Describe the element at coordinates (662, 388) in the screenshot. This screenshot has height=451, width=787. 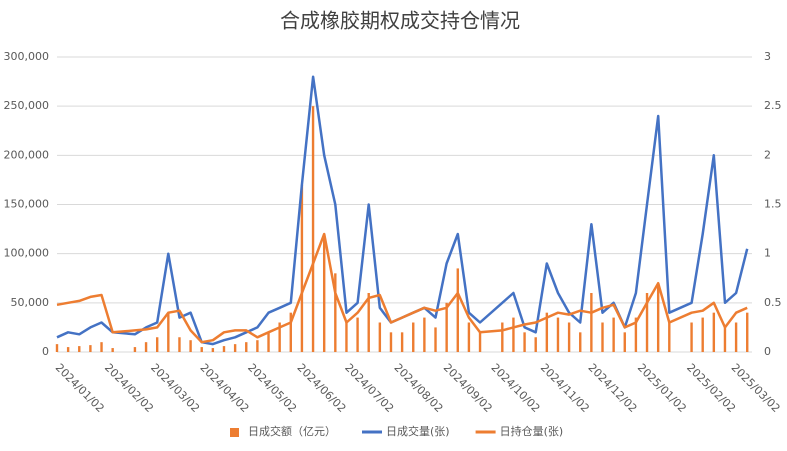
I see `x-tick-label: 2025/01/02` at that location.